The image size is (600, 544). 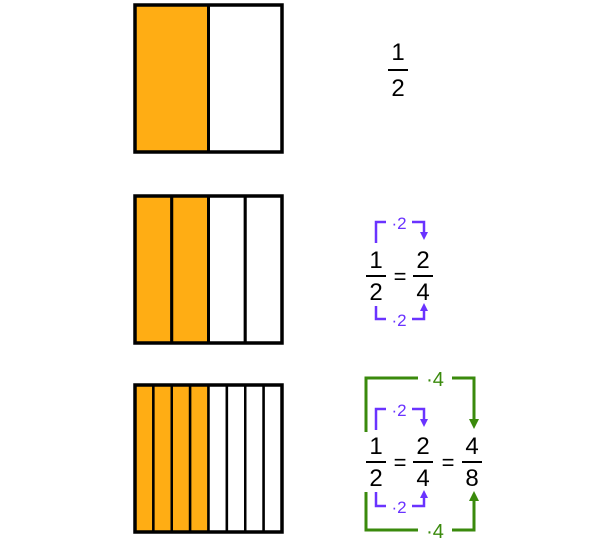 I want to click on equation-1-2-eq-2-4-eq-4-8: 1 2 = 2 4 = 4 8 ·2 ·2 ·4 ·4, so click(x=423, y=456).